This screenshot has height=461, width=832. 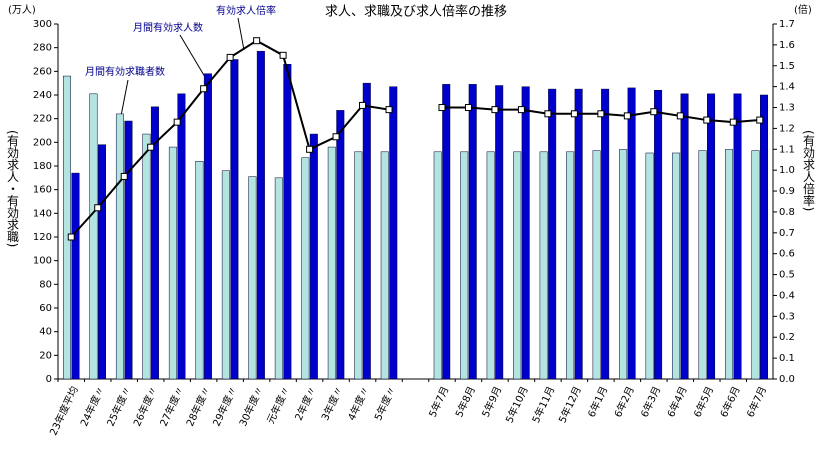 What do you see at coordinates (198, 406) in the screenshot?
I see `x-tick-label: 28年度〃` at bounding box center [198, 406].